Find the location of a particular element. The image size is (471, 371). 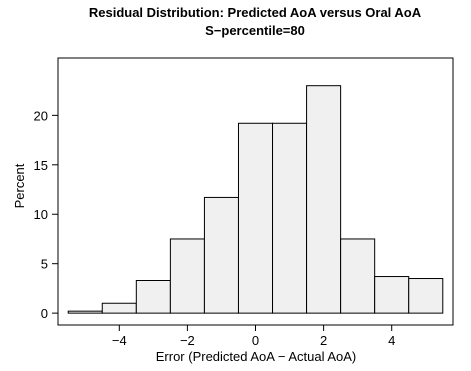

x-tick-label-4: 4 is located at coordinates (391, 340).